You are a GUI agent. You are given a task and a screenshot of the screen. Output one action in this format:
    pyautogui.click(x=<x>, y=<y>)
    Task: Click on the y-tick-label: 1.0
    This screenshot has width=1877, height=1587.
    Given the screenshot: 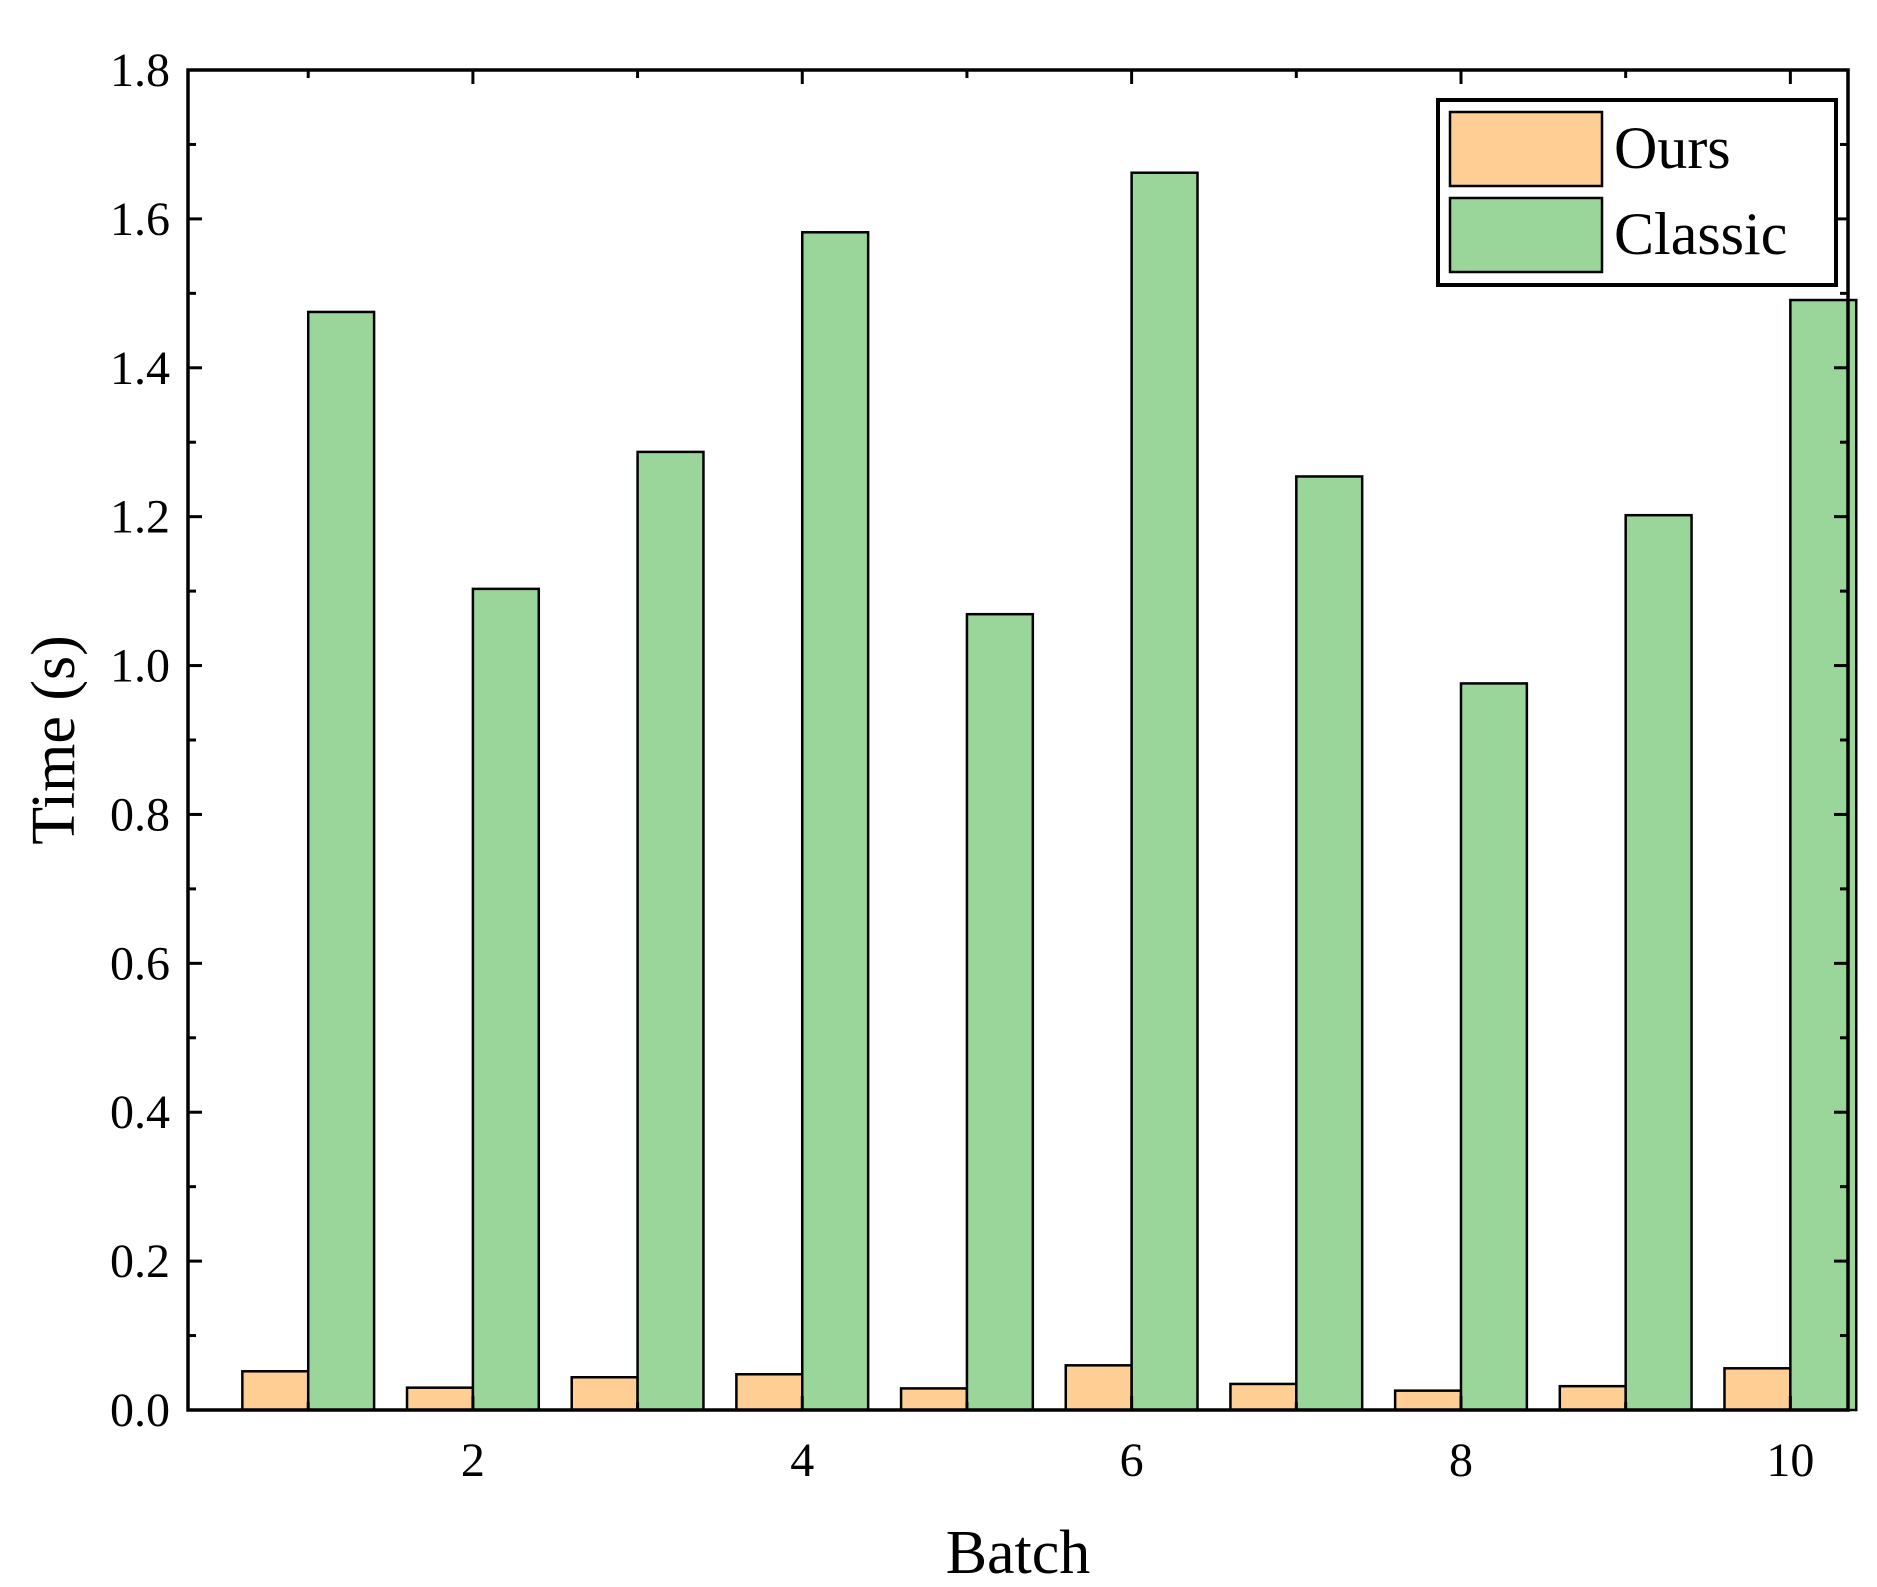 What is the action you would take?
    pyautogui.click(x=140, y=666)
    